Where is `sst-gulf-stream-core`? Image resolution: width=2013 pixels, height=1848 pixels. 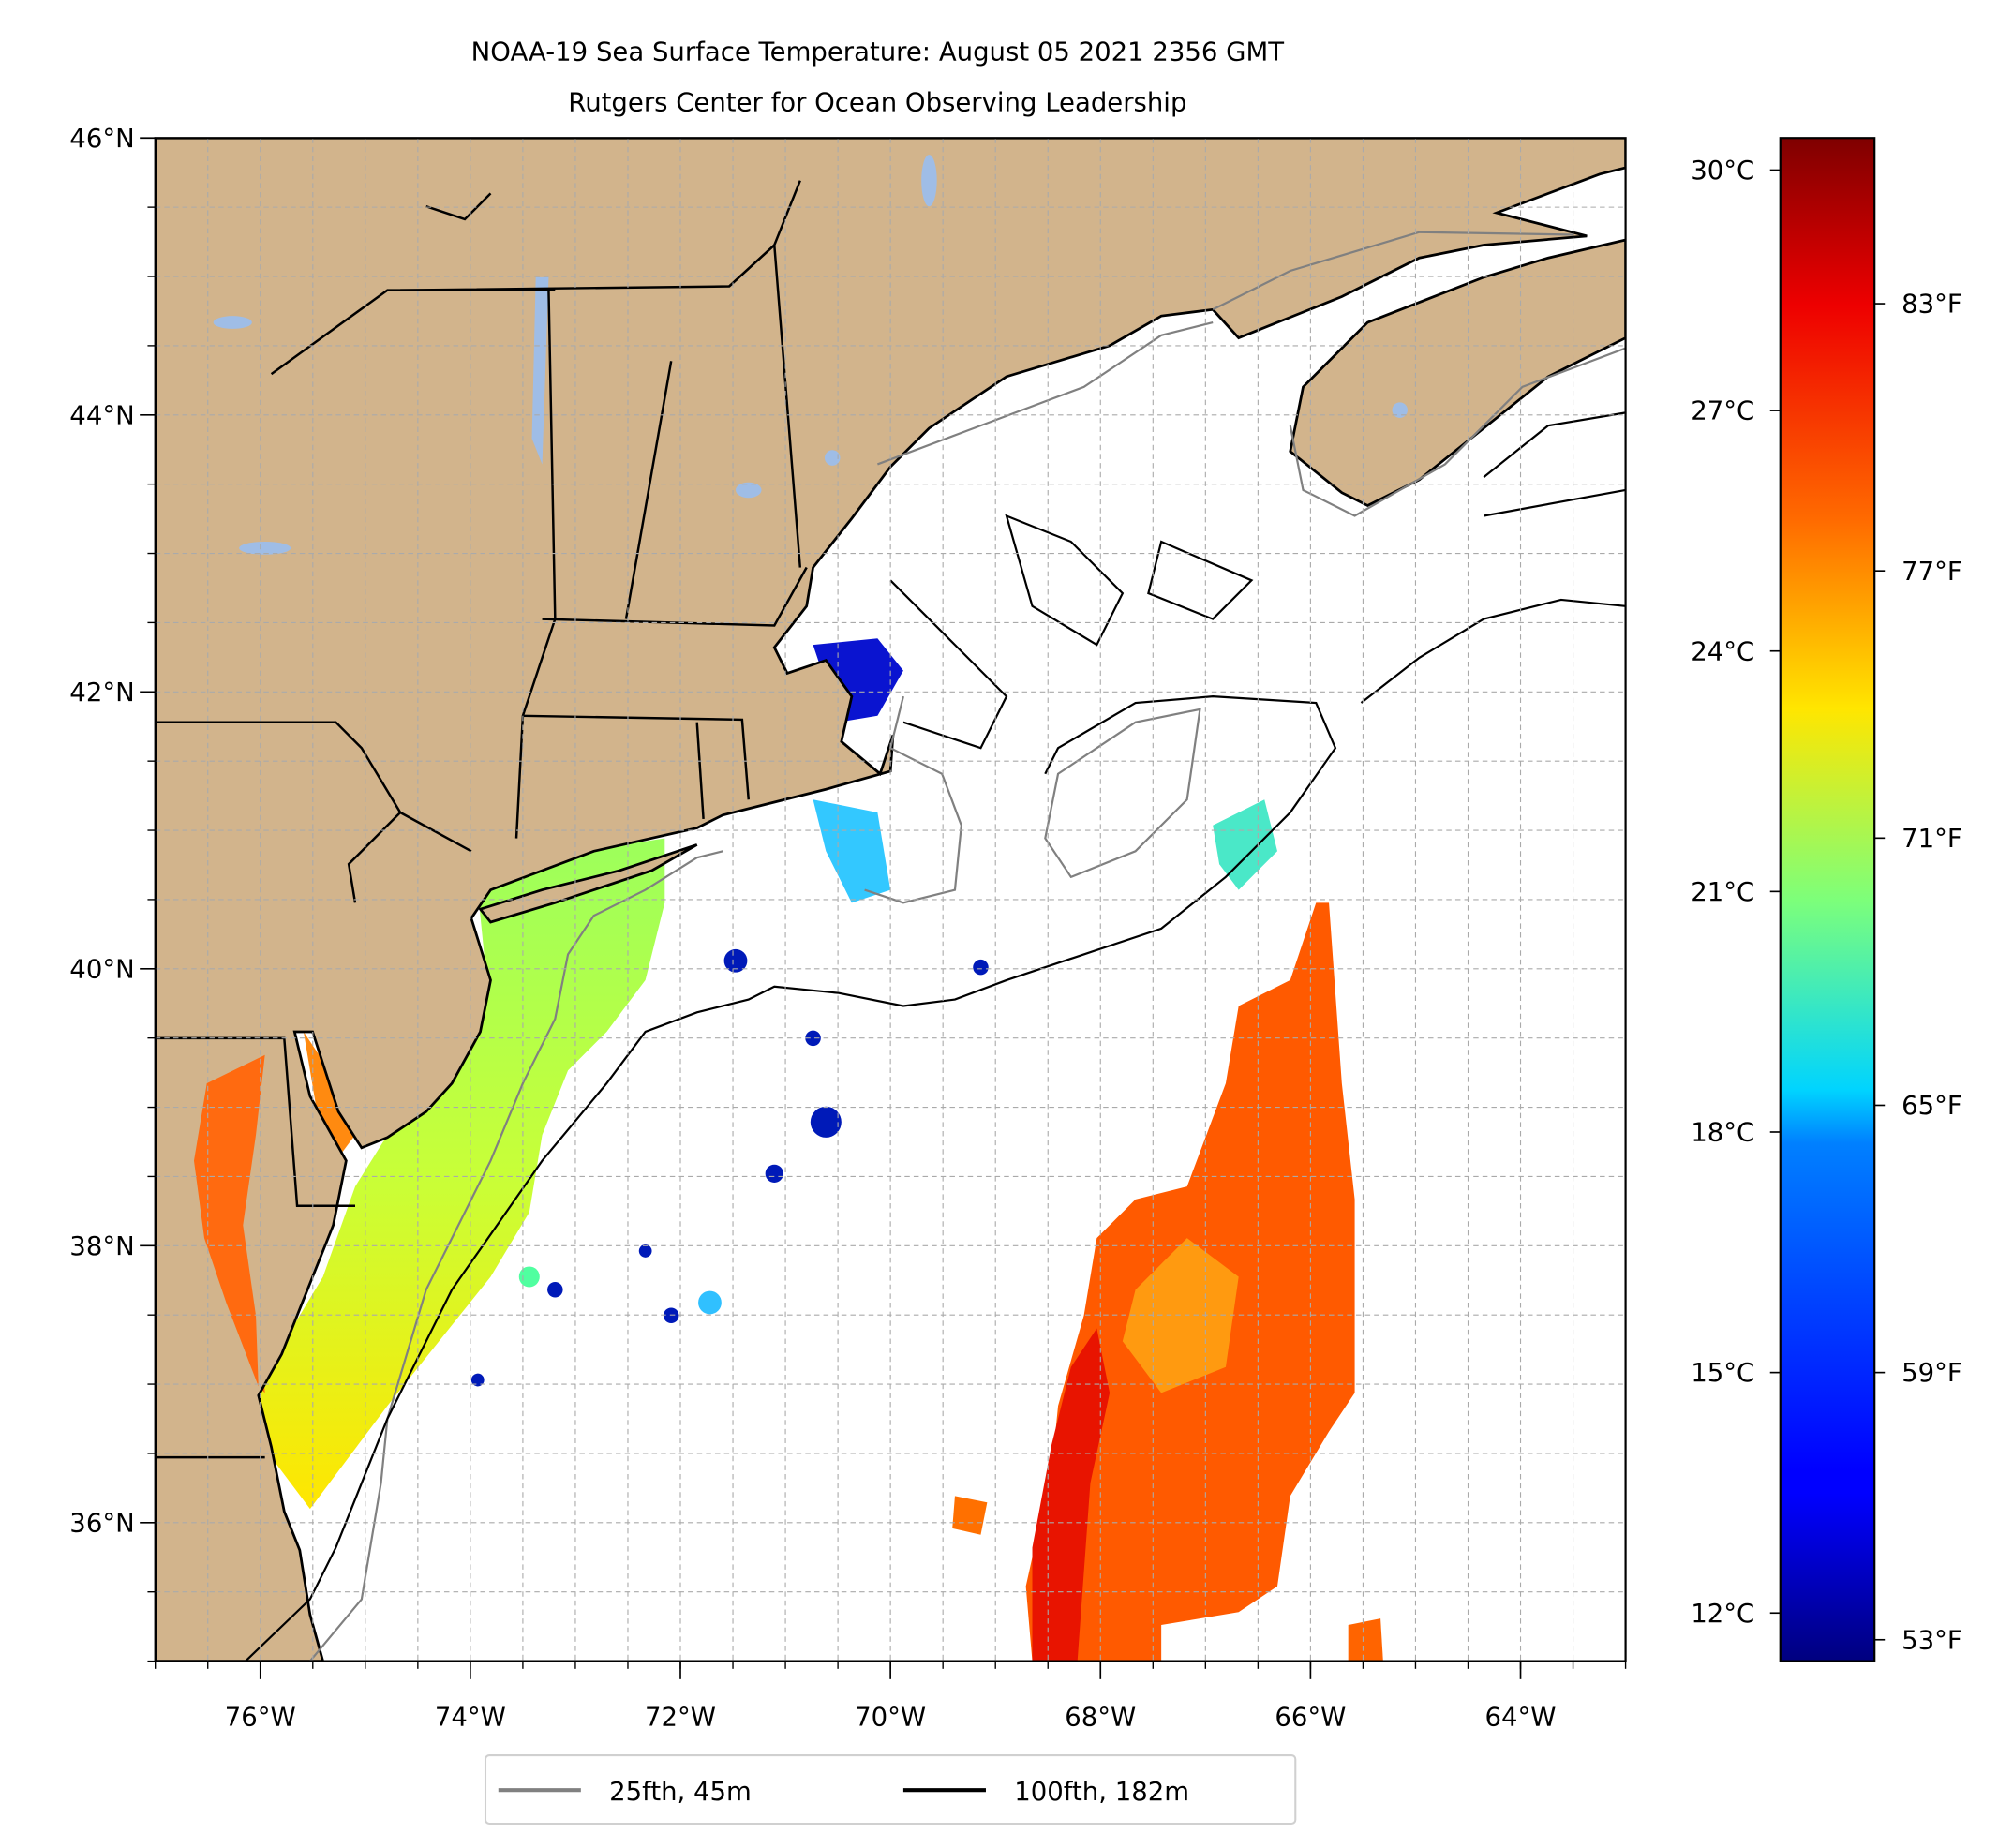
sst-gulf-stream-core is located at coordinates (1071, 1495).